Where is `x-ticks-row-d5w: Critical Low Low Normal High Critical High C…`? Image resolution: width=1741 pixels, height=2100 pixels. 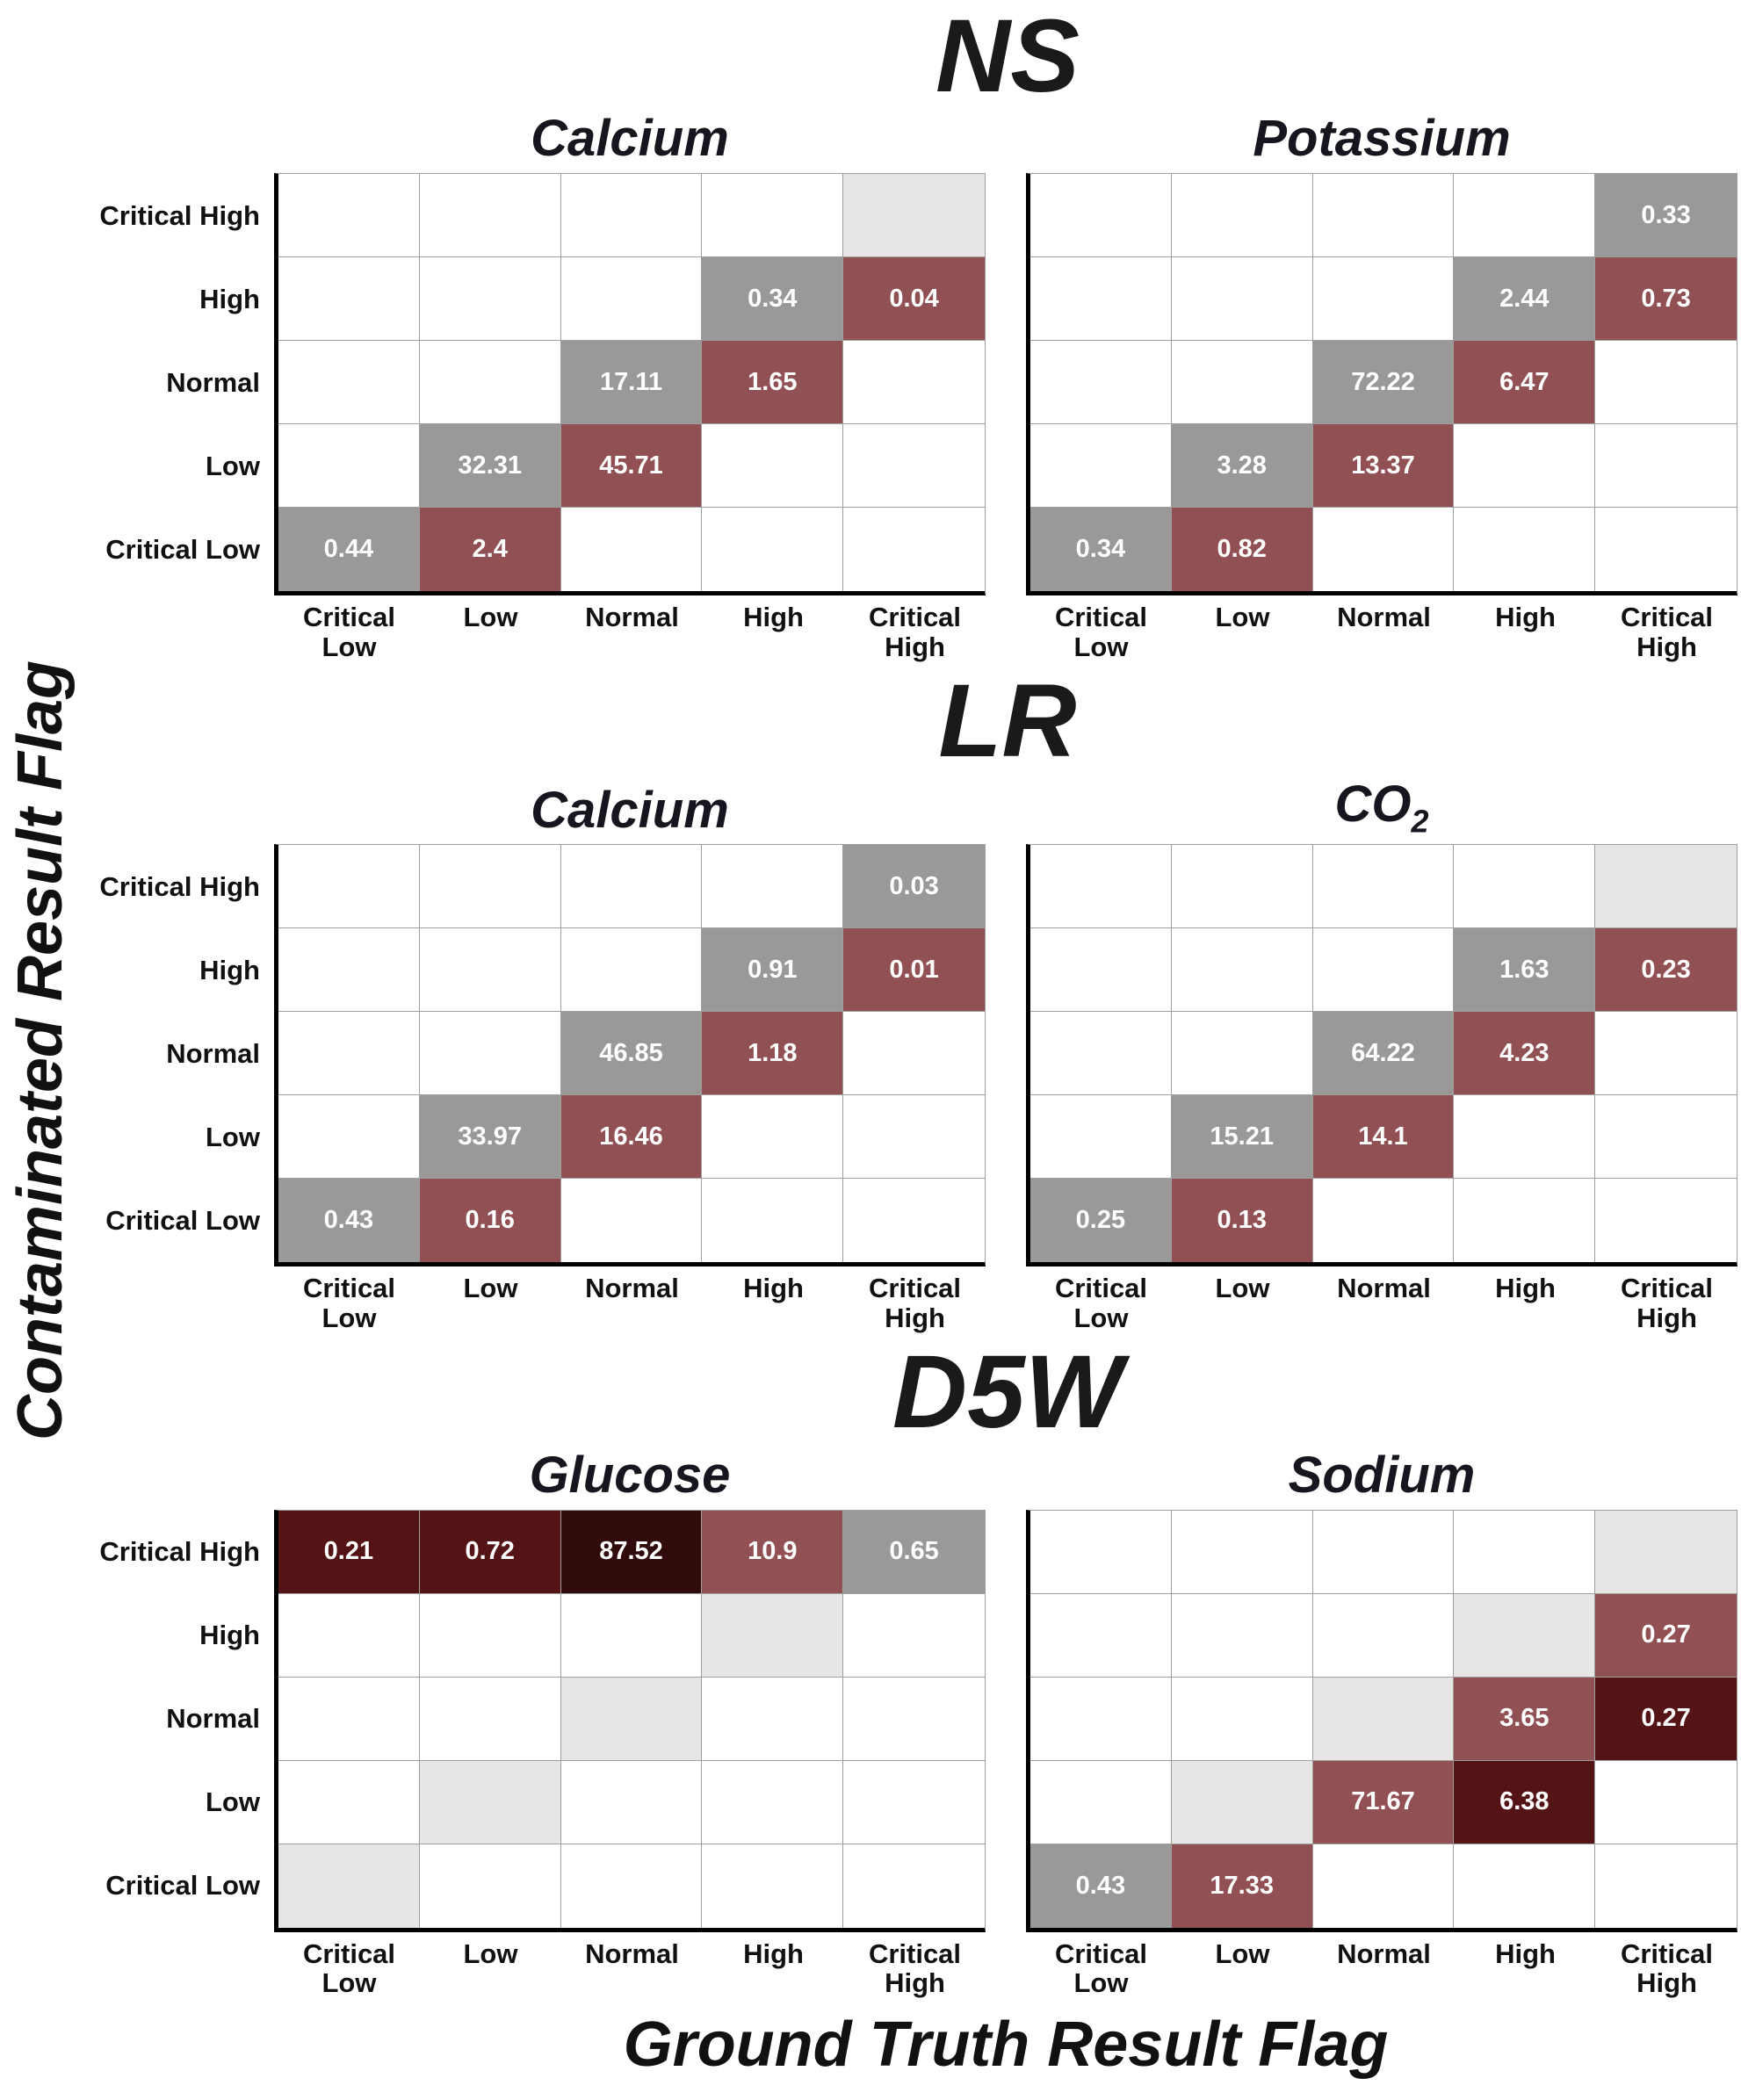
x-ticks-row-d5w: Critical Low Low Normal High Critical High C… is located at coordinates (911, 1968).